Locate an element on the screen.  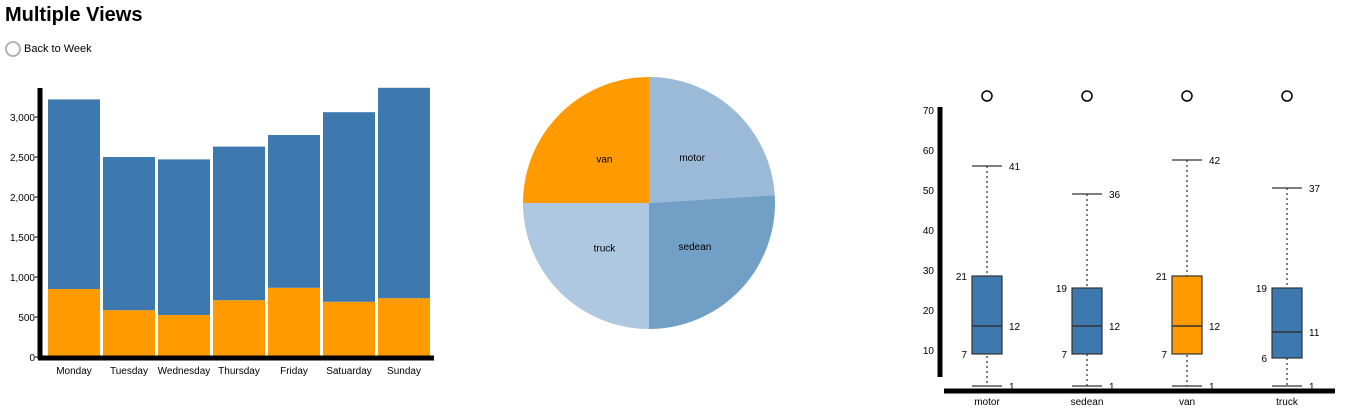
x-tick-label: motor is located at coordinates (987, 402).